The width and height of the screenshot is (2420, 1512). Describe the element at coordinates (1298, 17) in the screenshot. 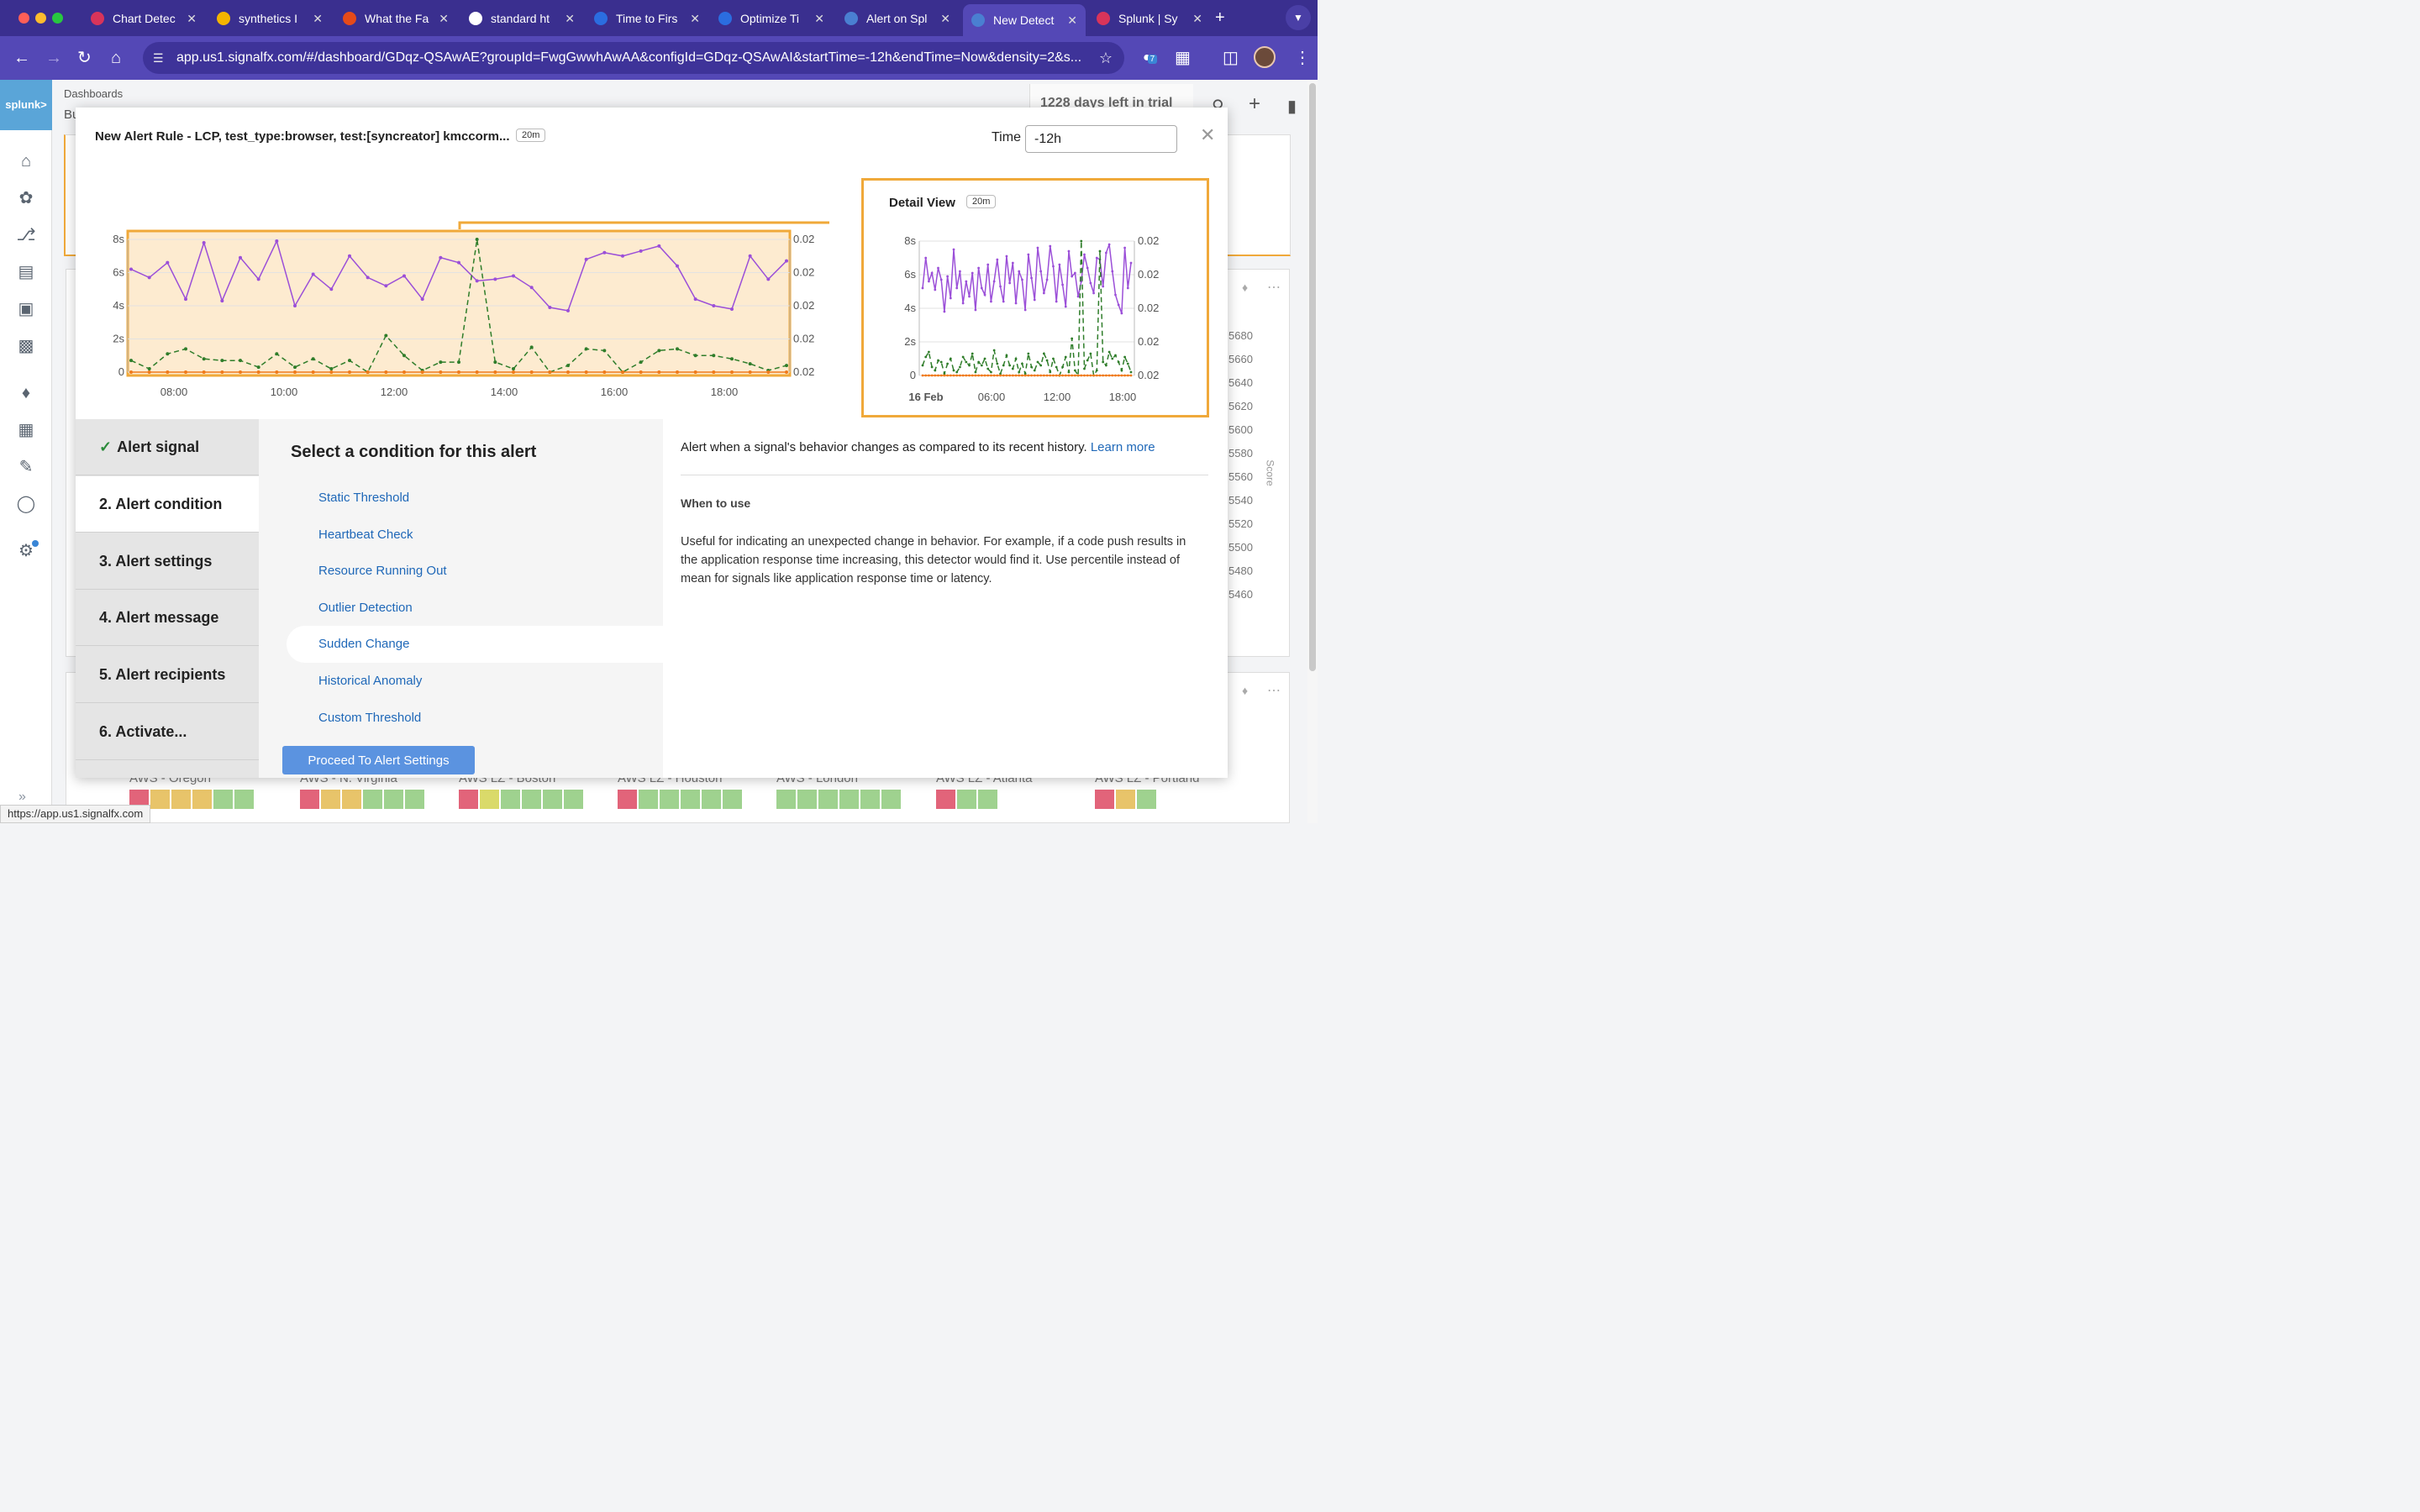

I see `tab-search-button: ▼` at that location.